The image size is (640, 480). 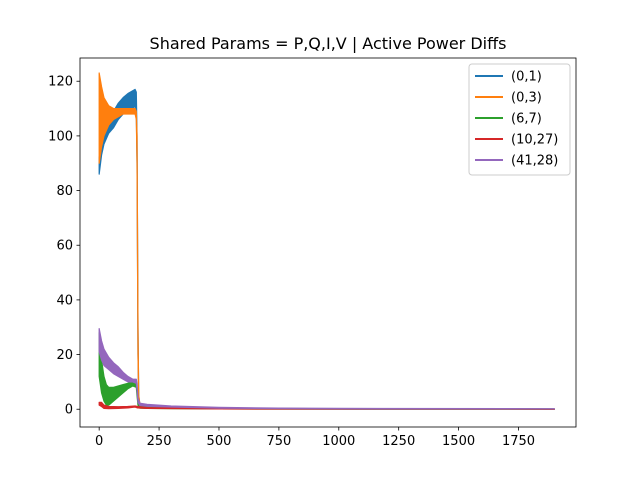 I want to click on y-tick-label: 20, so click(x=64, y=355).